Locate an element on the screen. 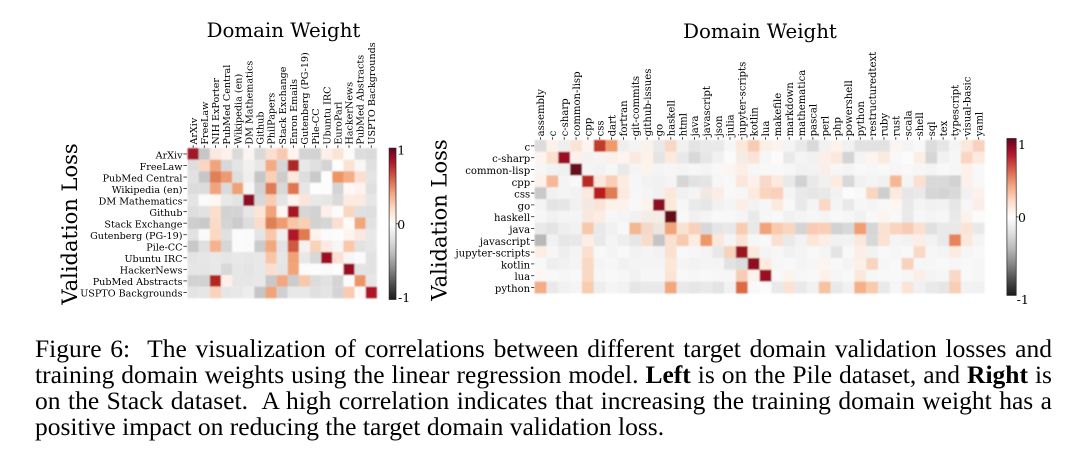 This screenshot has height=474, width=1080. svg-text: visual-basic is located at coordinates (968, 106).